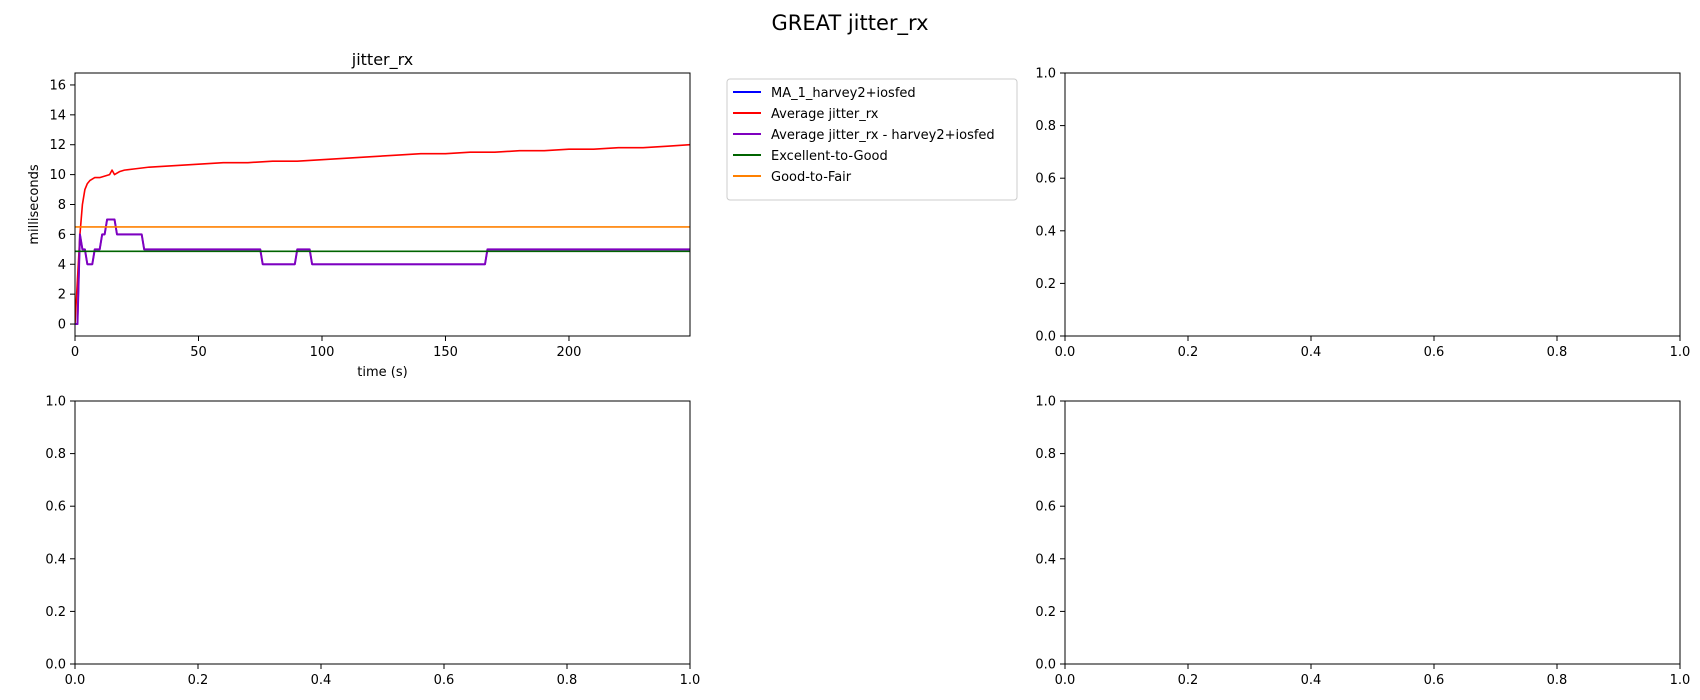 Image resolution: width=1700 pixels, height=700 pixels. Describe the element at coordinates (811, 177) in the screenshot. I see `legend-label: Good-to-Fair` at that location.